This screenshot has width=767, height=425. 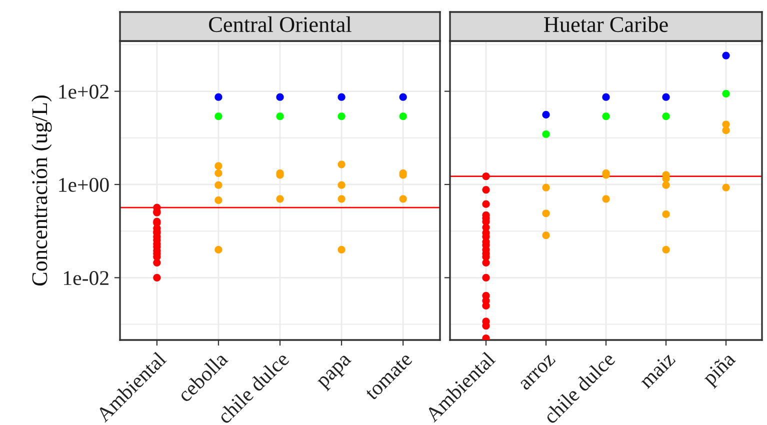 What do you see at coordinates (280, 24) in the screenshot?
I see `chart-title: Central Oriental` at bounding box center [280, 24].